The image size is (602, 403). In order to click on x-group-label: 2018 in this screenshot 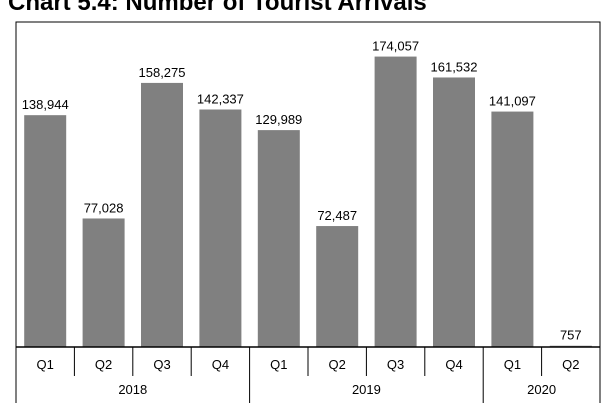, I will do `click(132, 389)`.